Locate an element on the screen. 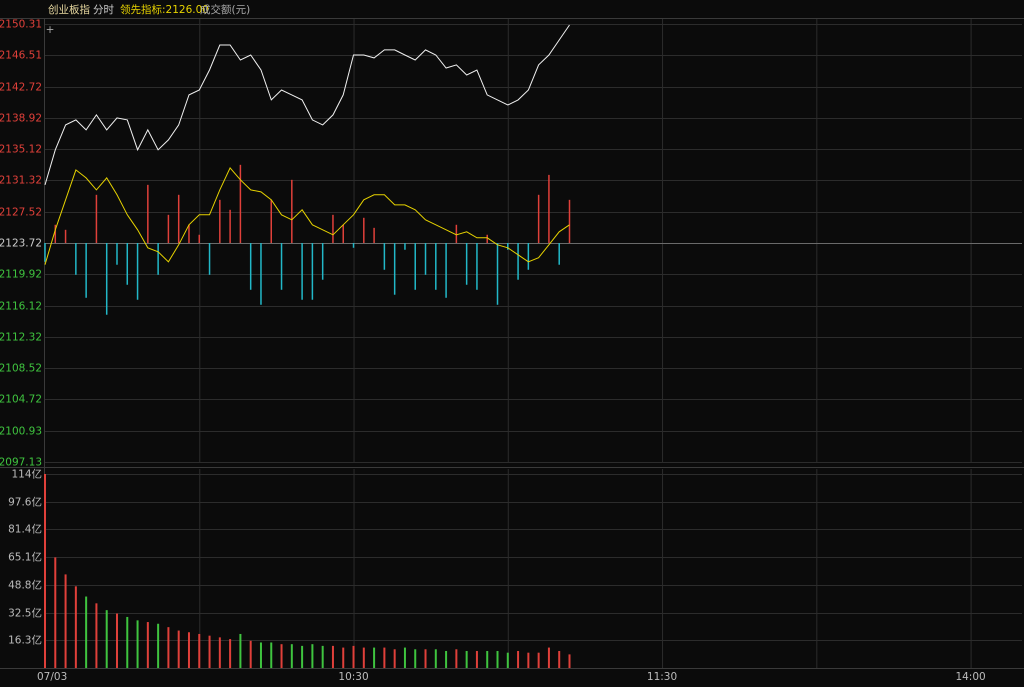 The image size is (1024, 687). y-tick-label: 2131.32 is located at coordinates (21, 181).